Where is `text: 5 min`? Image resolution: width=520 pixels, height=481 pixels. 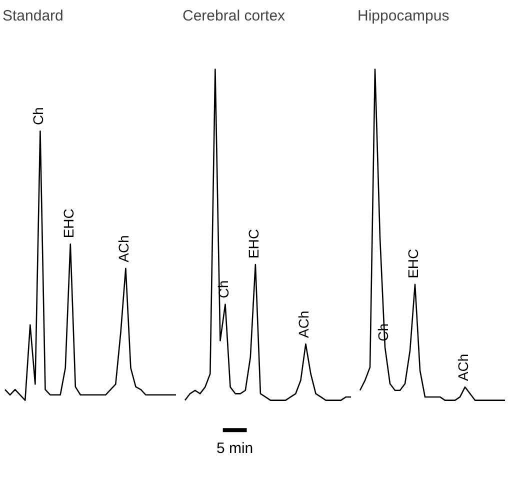
text: 5 min is located at coordinates (235, 449).